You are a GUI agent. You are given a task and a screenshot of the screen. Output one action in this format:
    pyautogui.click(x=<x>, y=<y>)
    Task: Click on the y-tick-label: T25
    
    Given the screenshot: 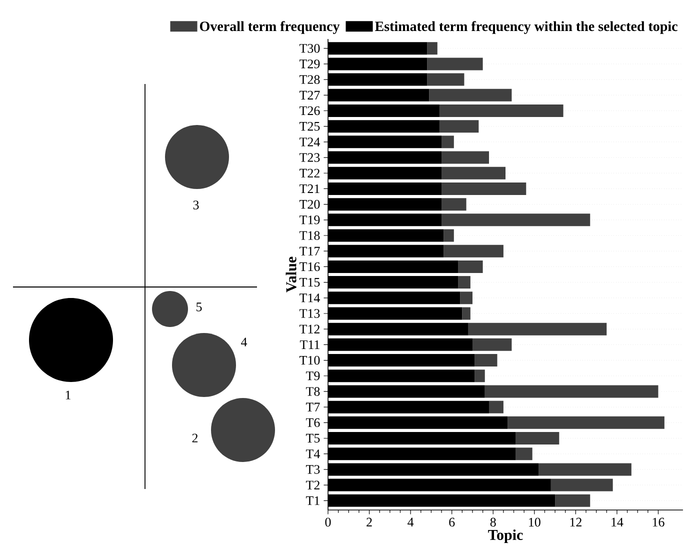 What is the action you would take?
    pyautogui.click(x=309, y=126)
    